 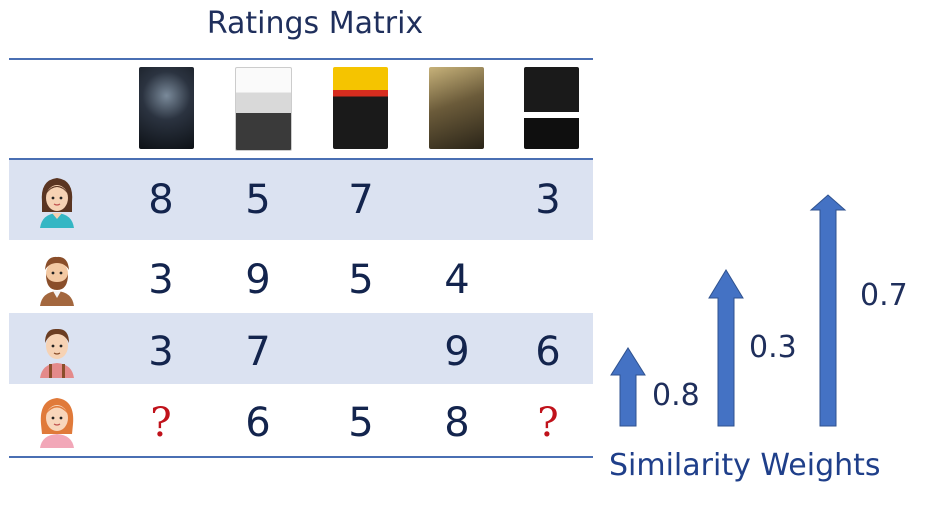 What do you see at coordinates (551, 108) in the screenshot?
I see `the-godfather-poster` at bounding box center [551, 108].